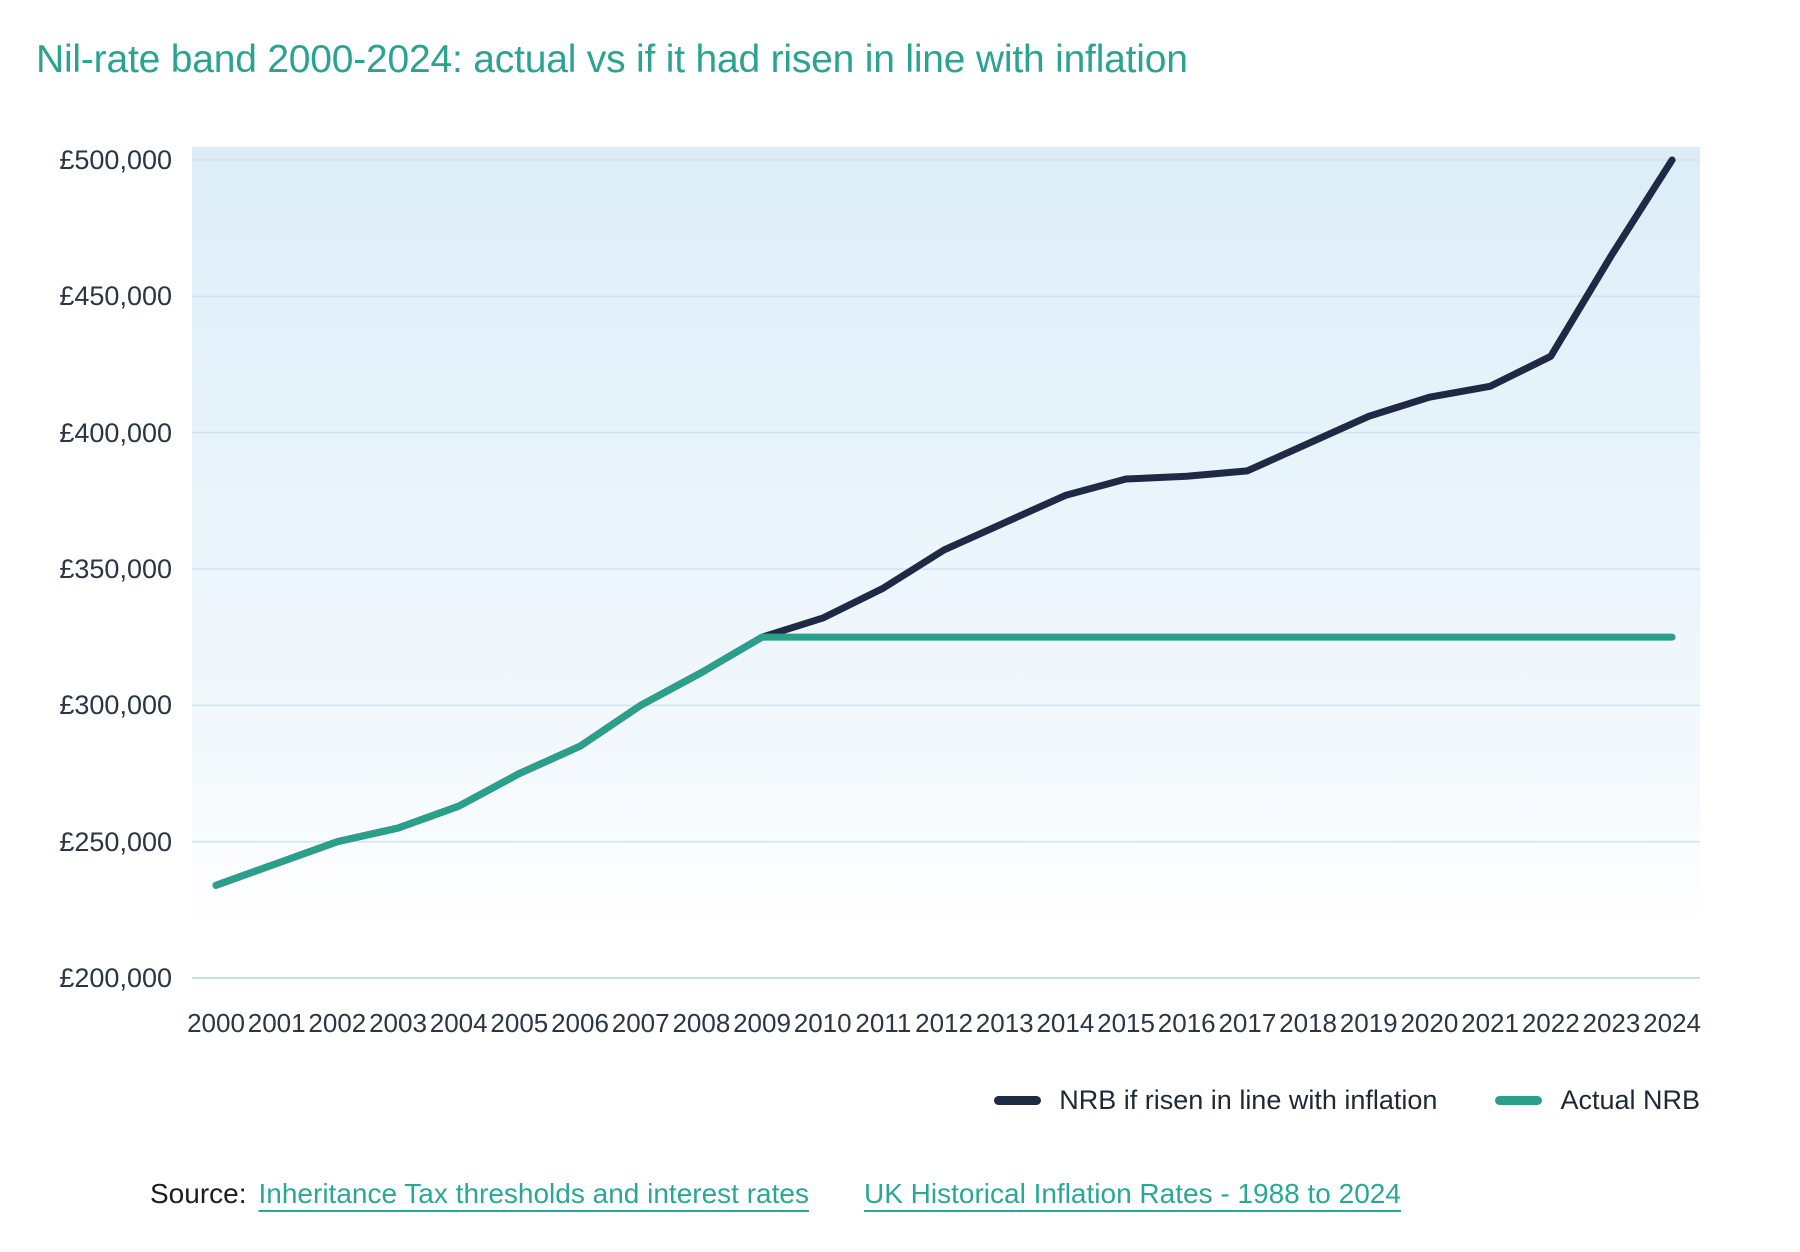 Image resolution: width=1800 pixels, height=1252 pixels. What do you see at coordinates (1186, 1023) in the screenshot?
I see `x-axis-tick-label: 2016` at bounding box center [1186, 1023].